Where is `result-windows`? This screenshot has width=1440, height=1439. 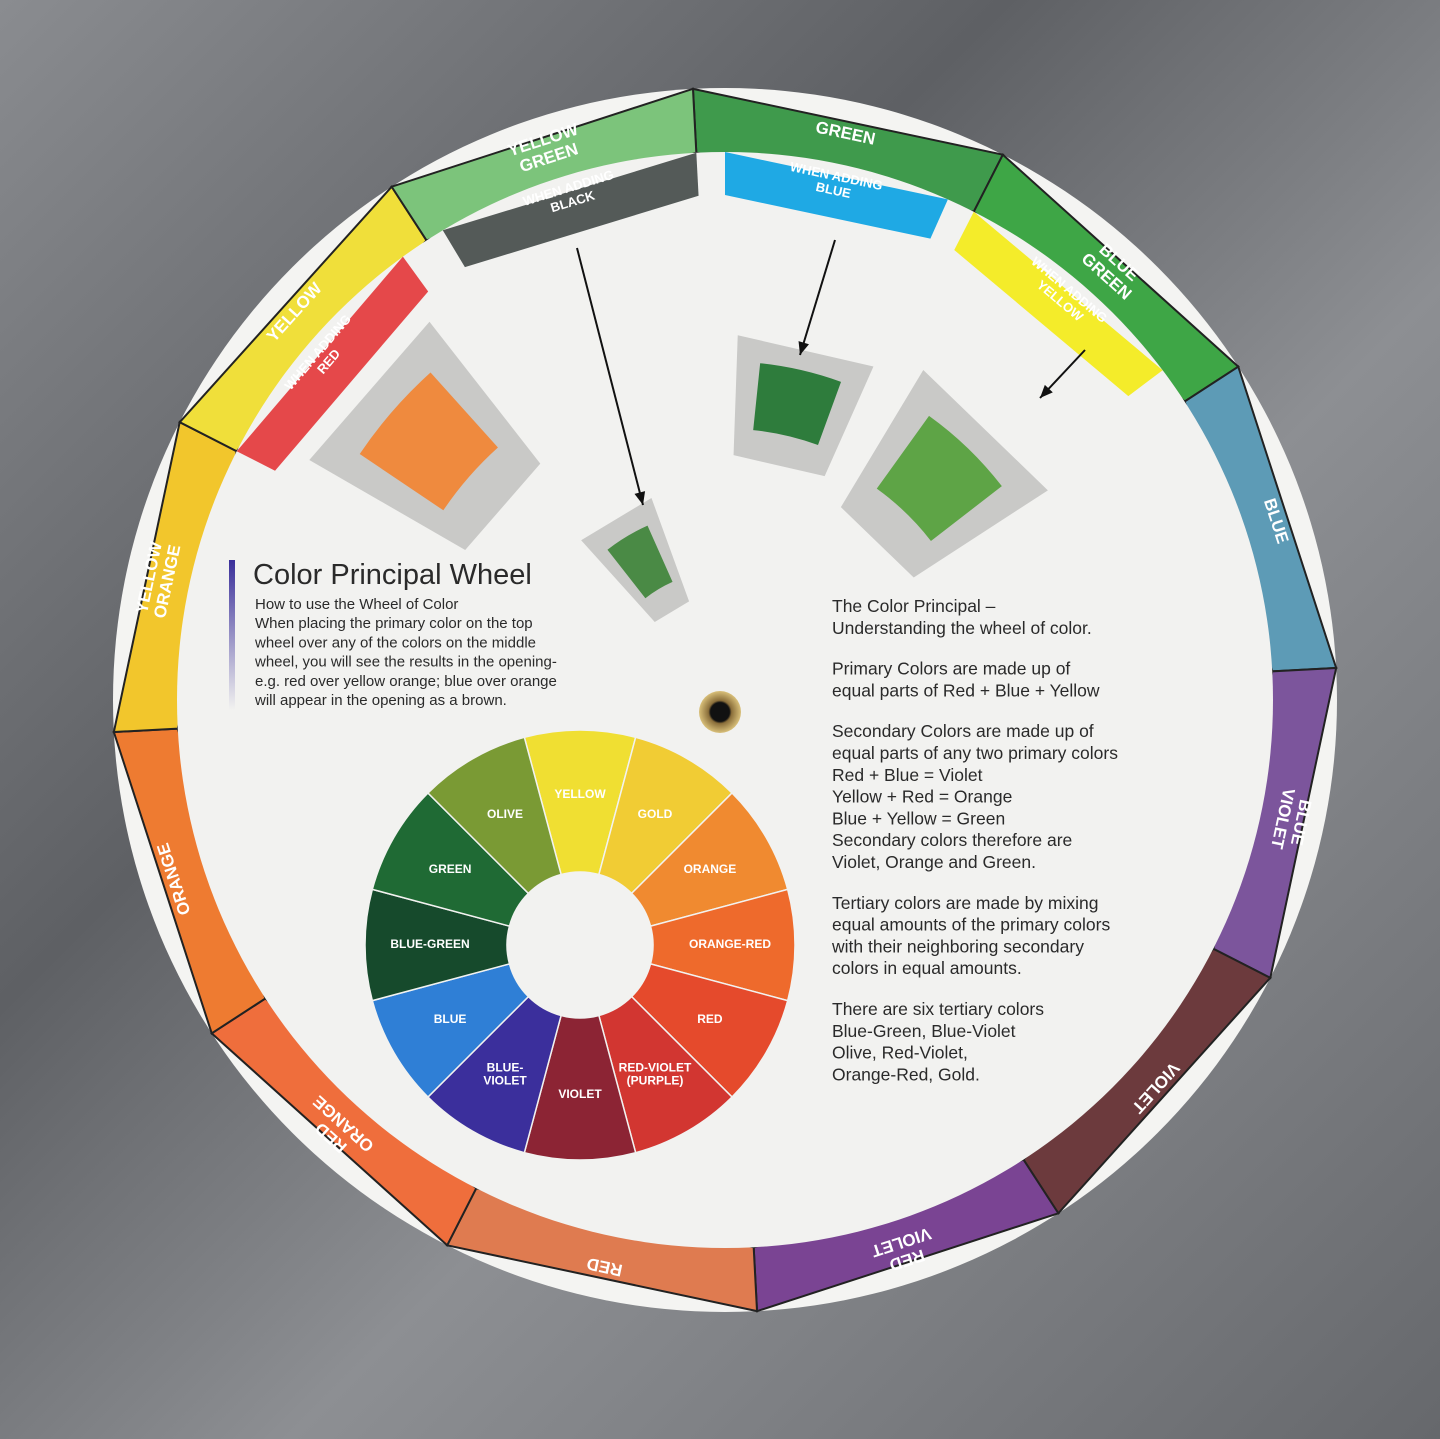
result-windows is located at coordinates (678, 471).